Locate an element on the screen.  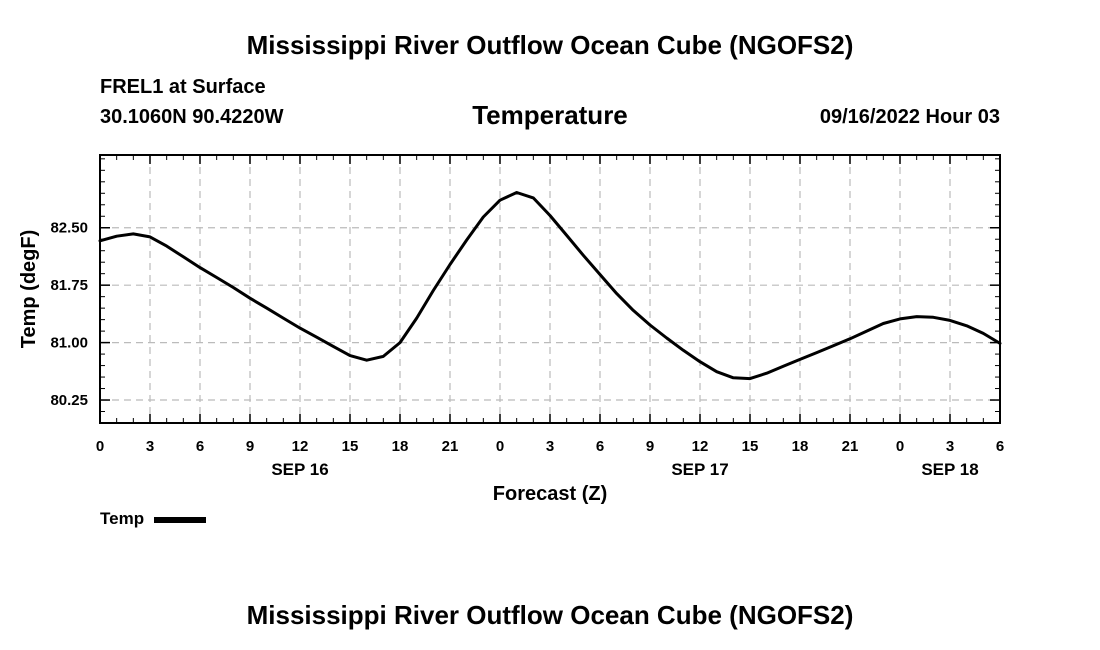
station-coordinates: 30.1060N 90.4220W is located at coordinates (192, 117).